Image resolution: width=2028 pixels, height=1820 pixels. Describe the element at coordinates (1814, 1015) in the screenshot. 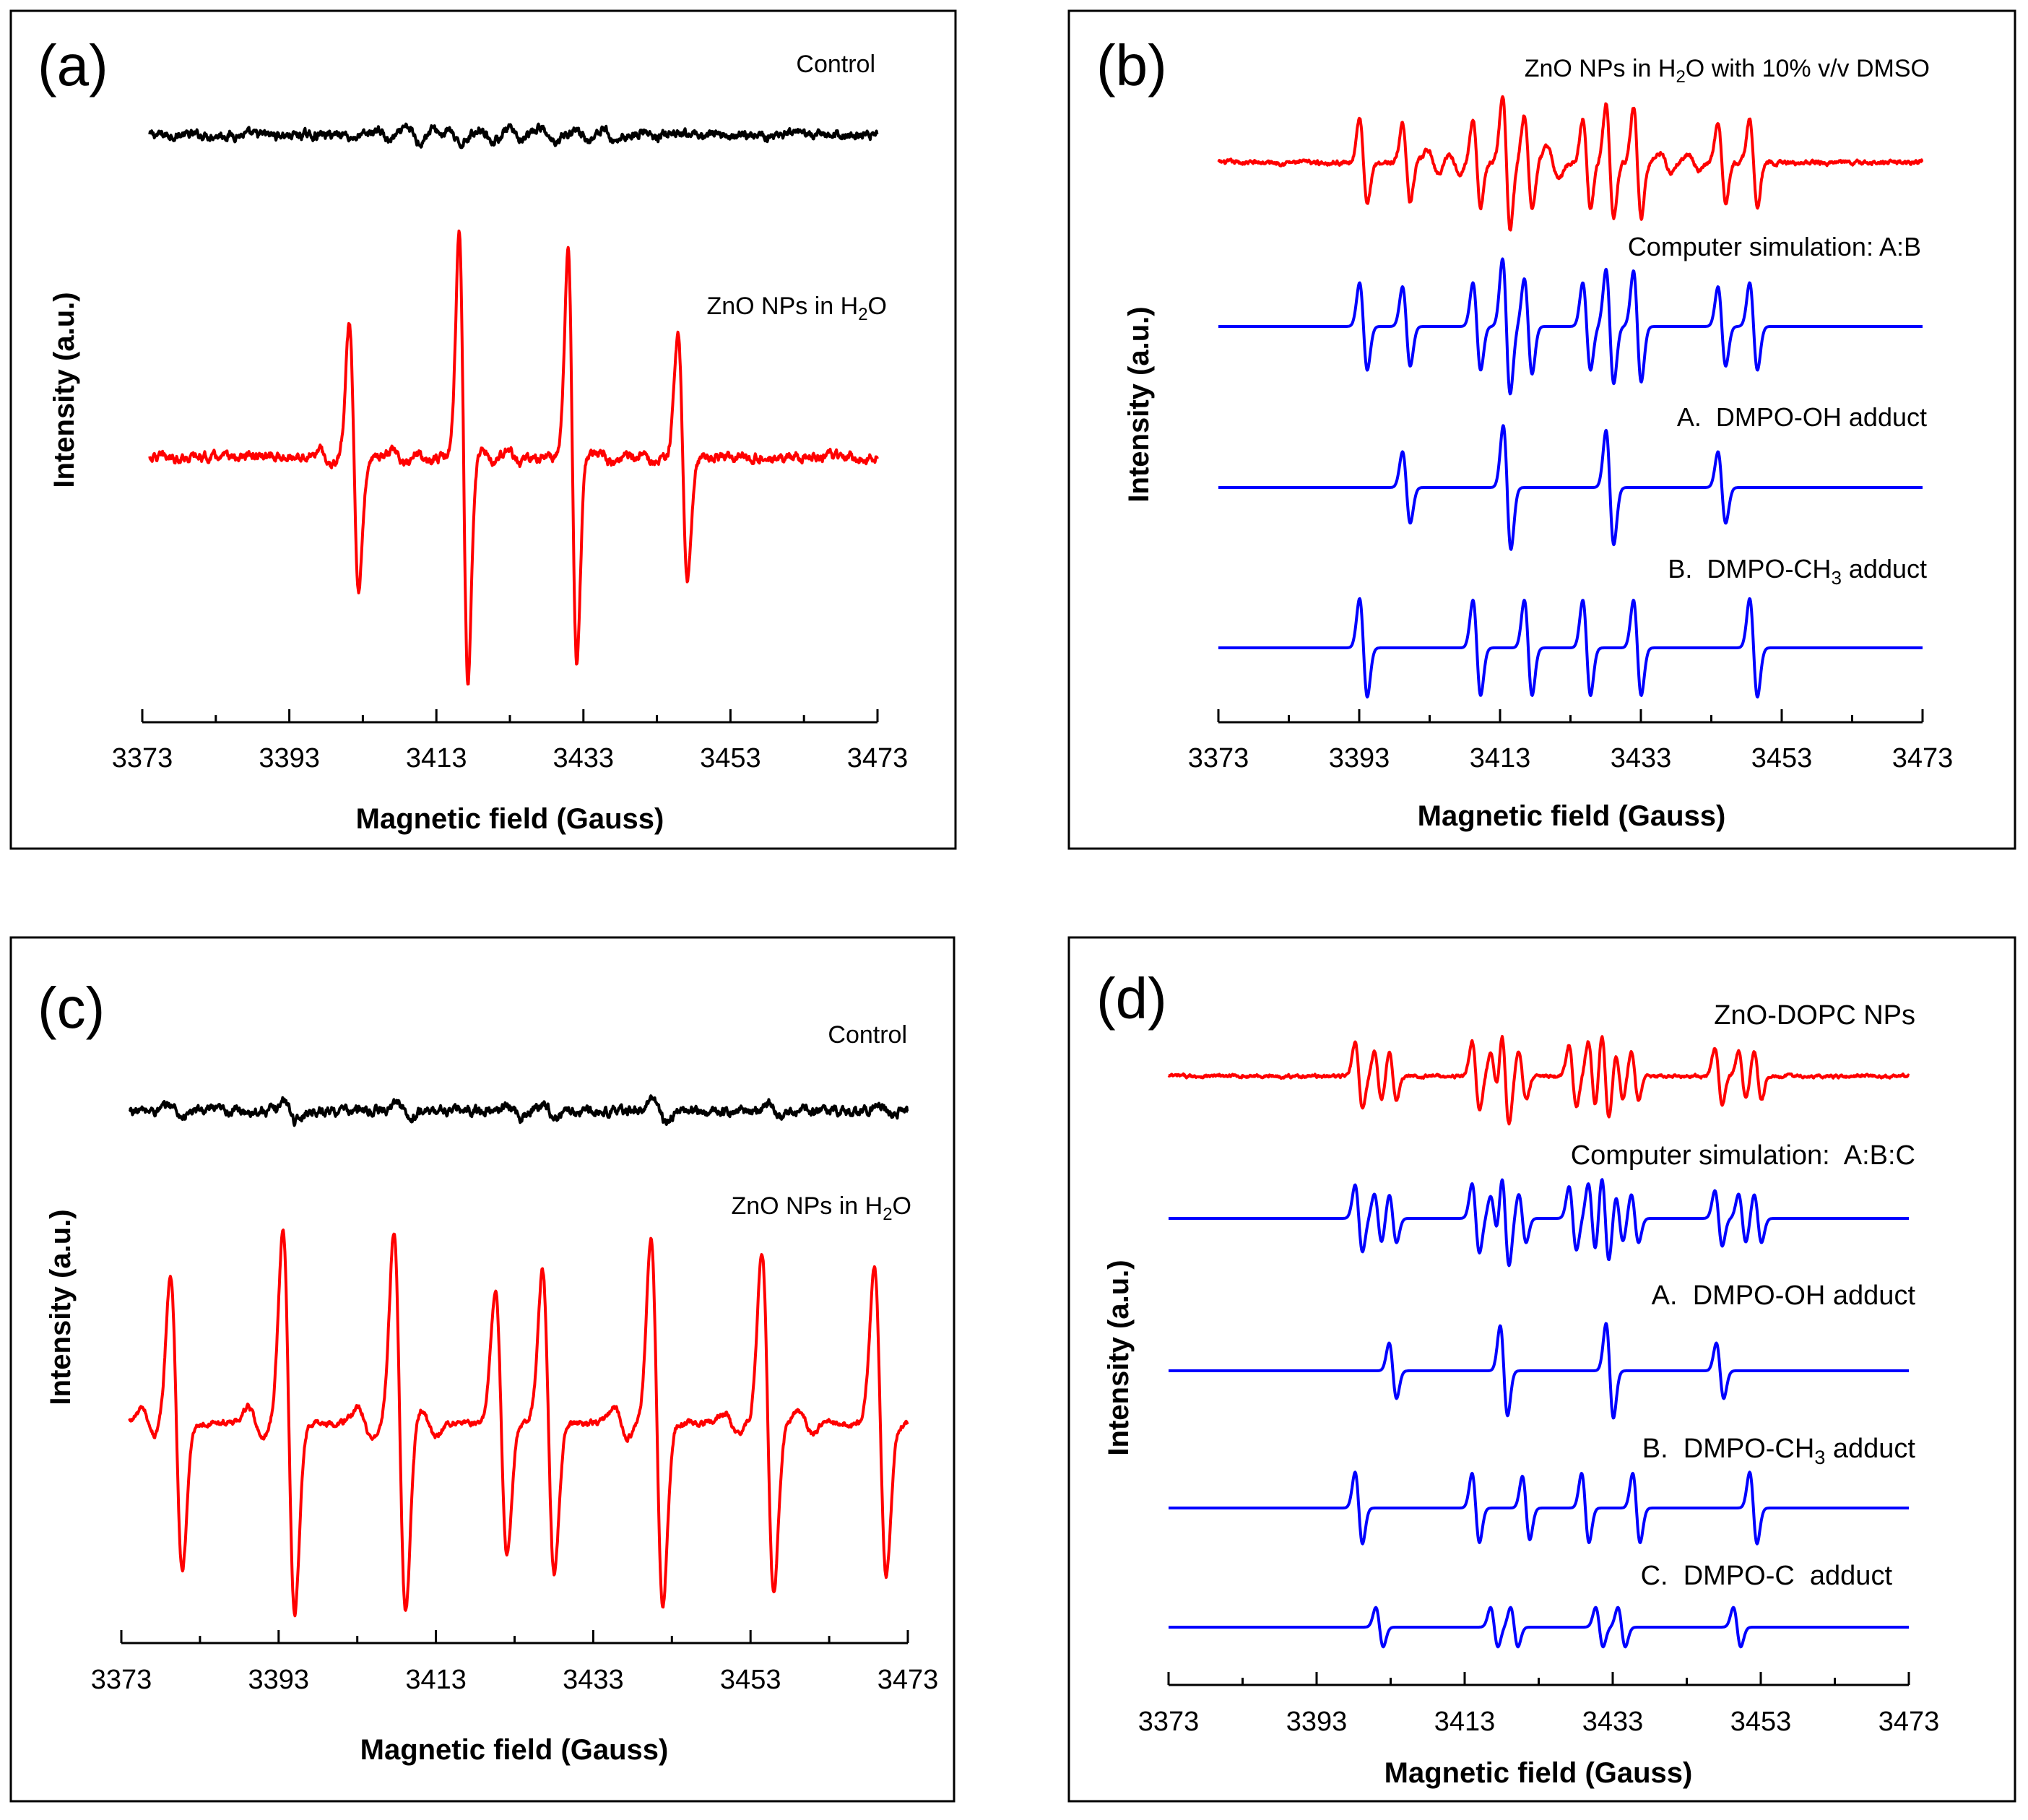

I see `panel-d-label-experimental: ZnO-DOPC NPs` at that location.